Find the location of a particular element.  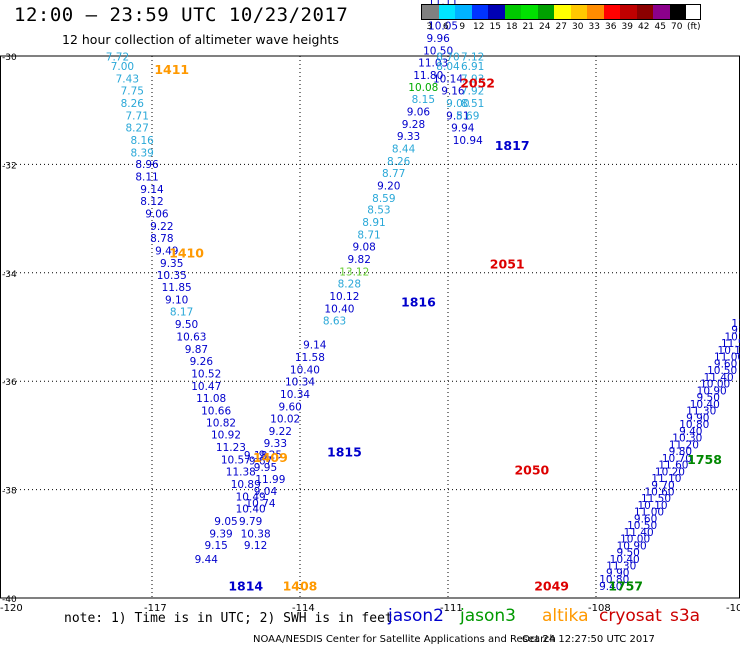

wave-height-label: 9.39 is located at coordinates (220, 534).